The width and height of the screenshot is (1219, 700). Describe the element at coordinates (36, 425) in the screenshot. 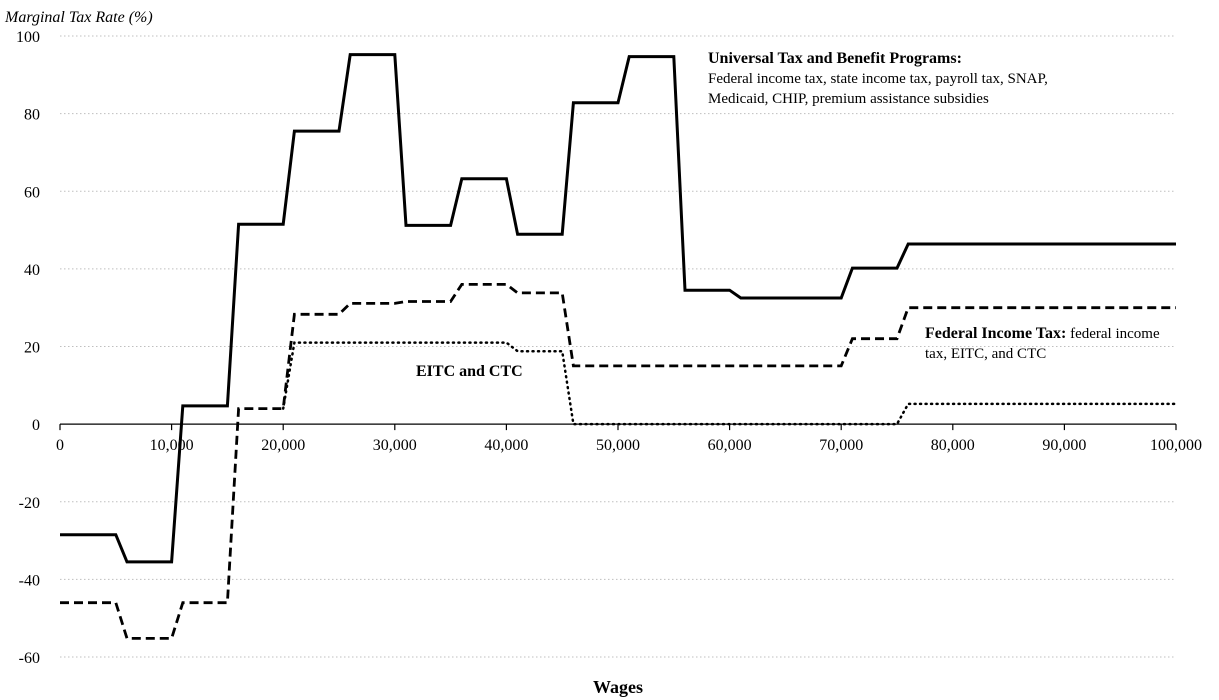

I see `y-tick-label: 0` at that location.